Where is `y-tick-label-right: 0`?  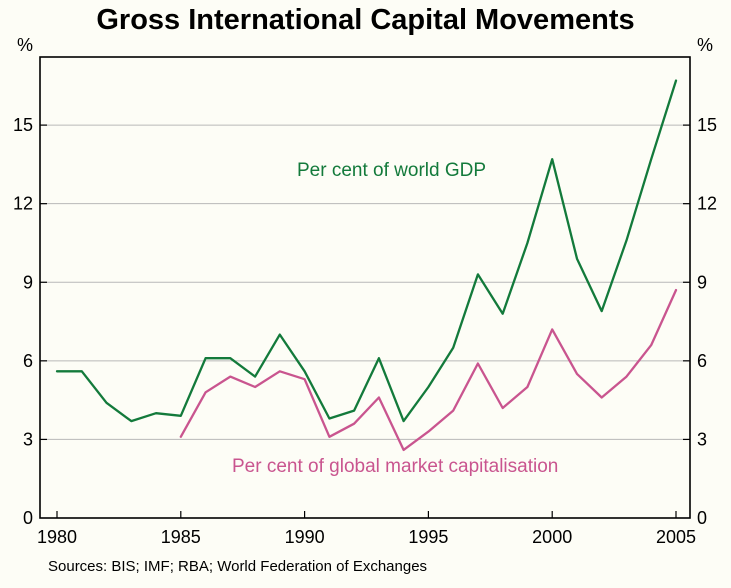 y-tick-label-right: 0 is located at coordinates (702, 518).